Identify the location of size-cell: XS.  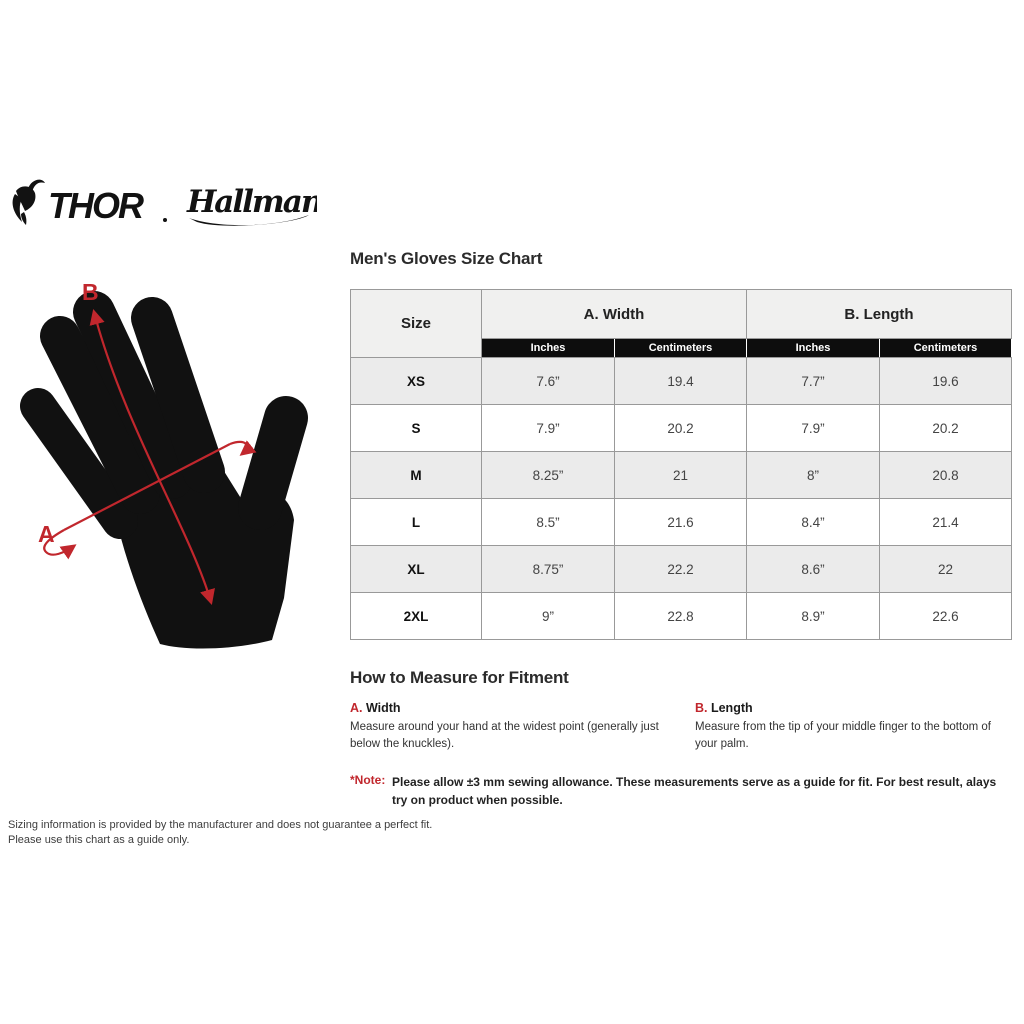
(416, 381).